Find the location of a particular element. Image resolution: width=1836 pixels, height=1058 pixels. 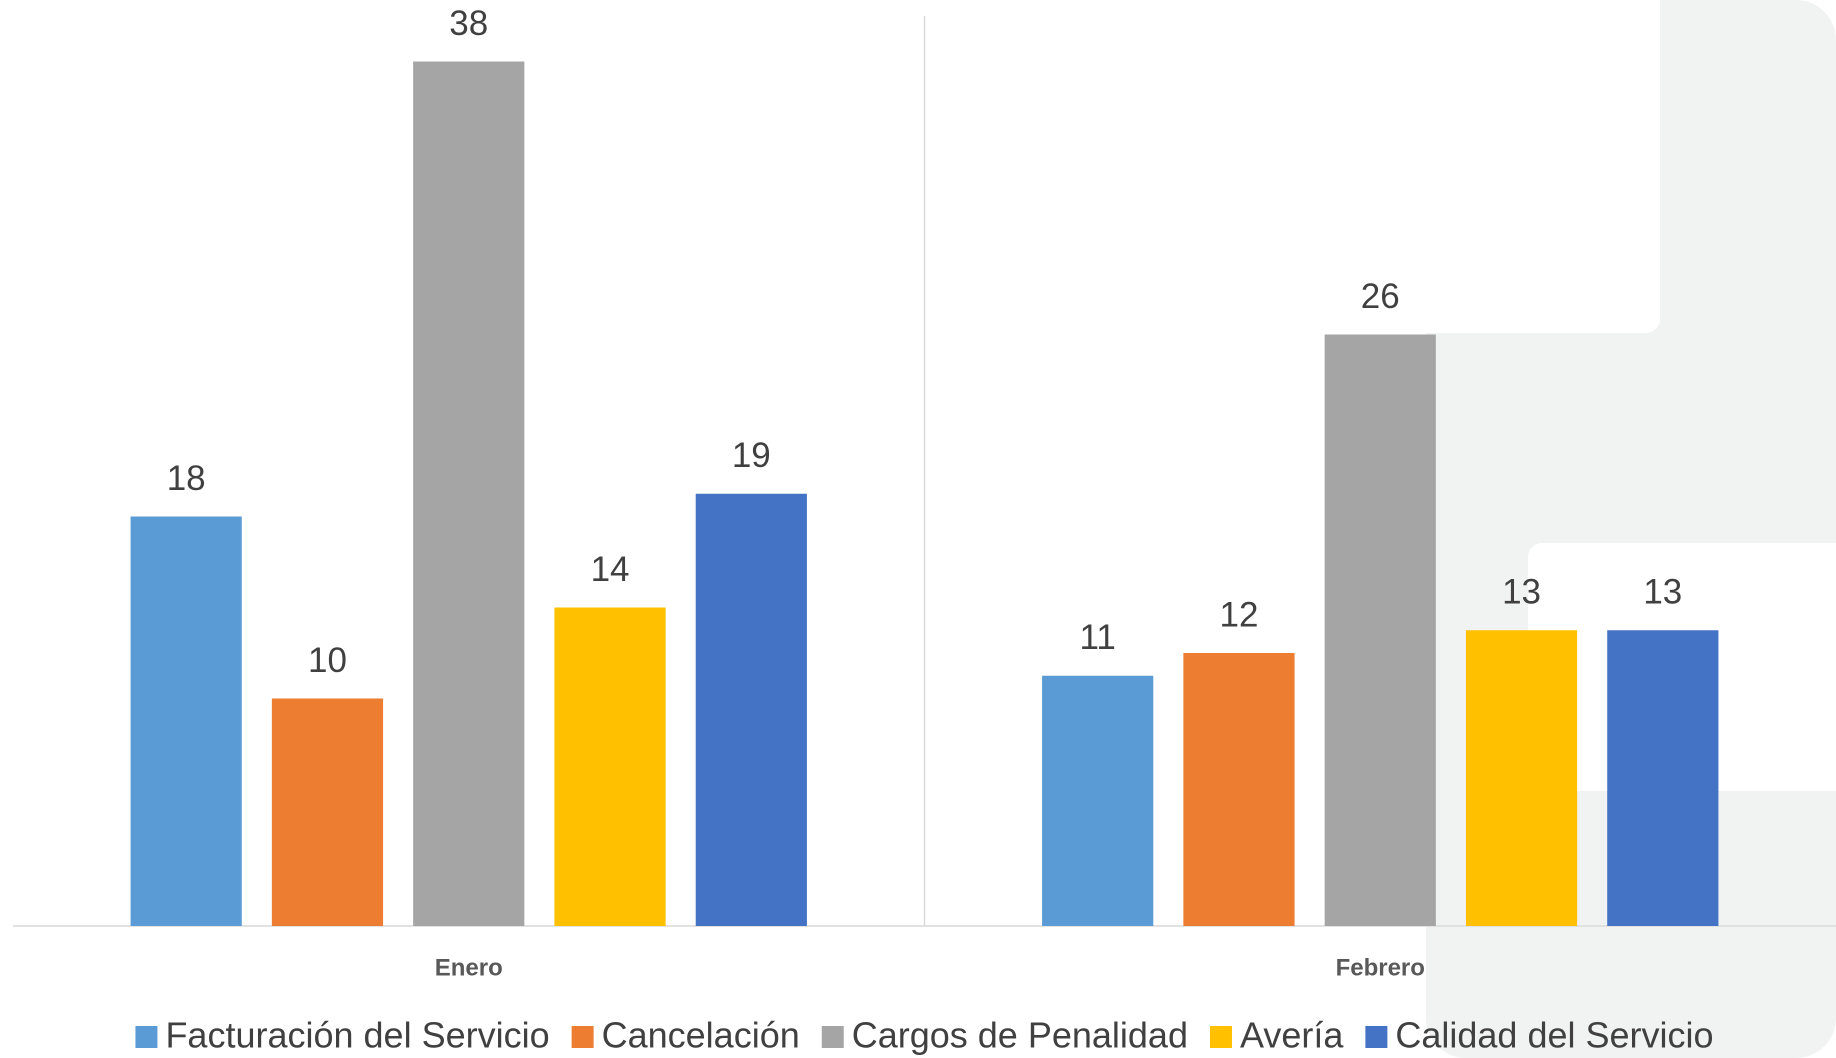

legend-label: Cargos de Penalidad is located at coordinates (1020, 1035).